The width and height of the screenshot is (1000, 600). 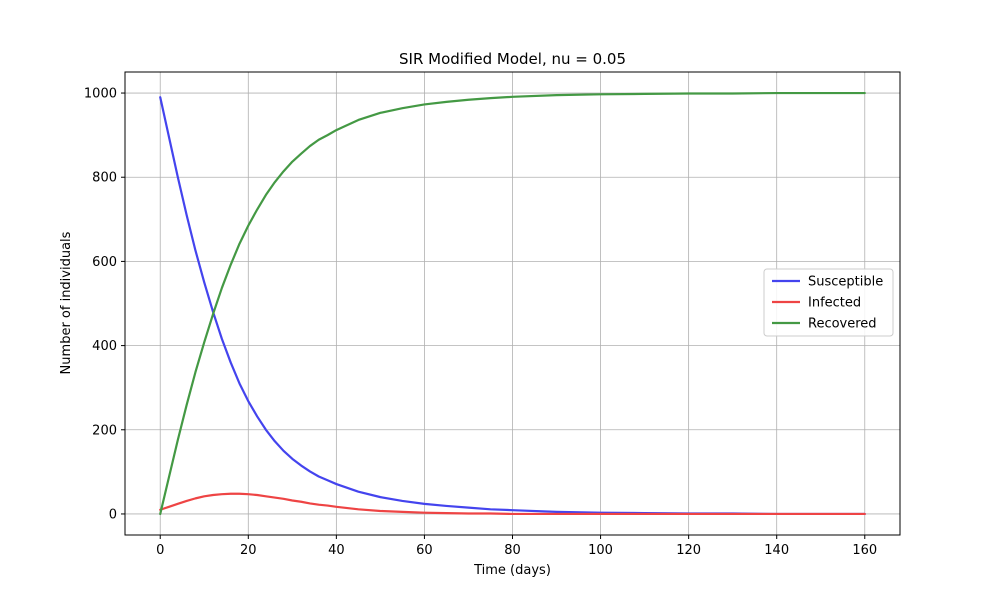 What do you see at coordinates (834, 303) in the screenshot?
I see `legend-label: Infected` at bounding box center [834, 303].